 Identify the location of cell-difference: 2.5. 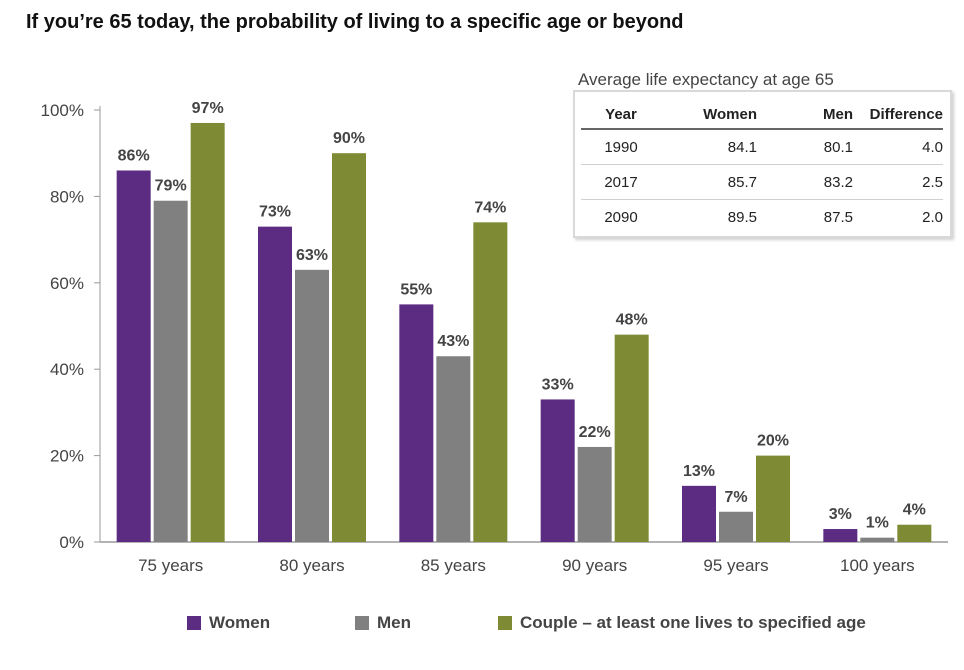
(898, 182).